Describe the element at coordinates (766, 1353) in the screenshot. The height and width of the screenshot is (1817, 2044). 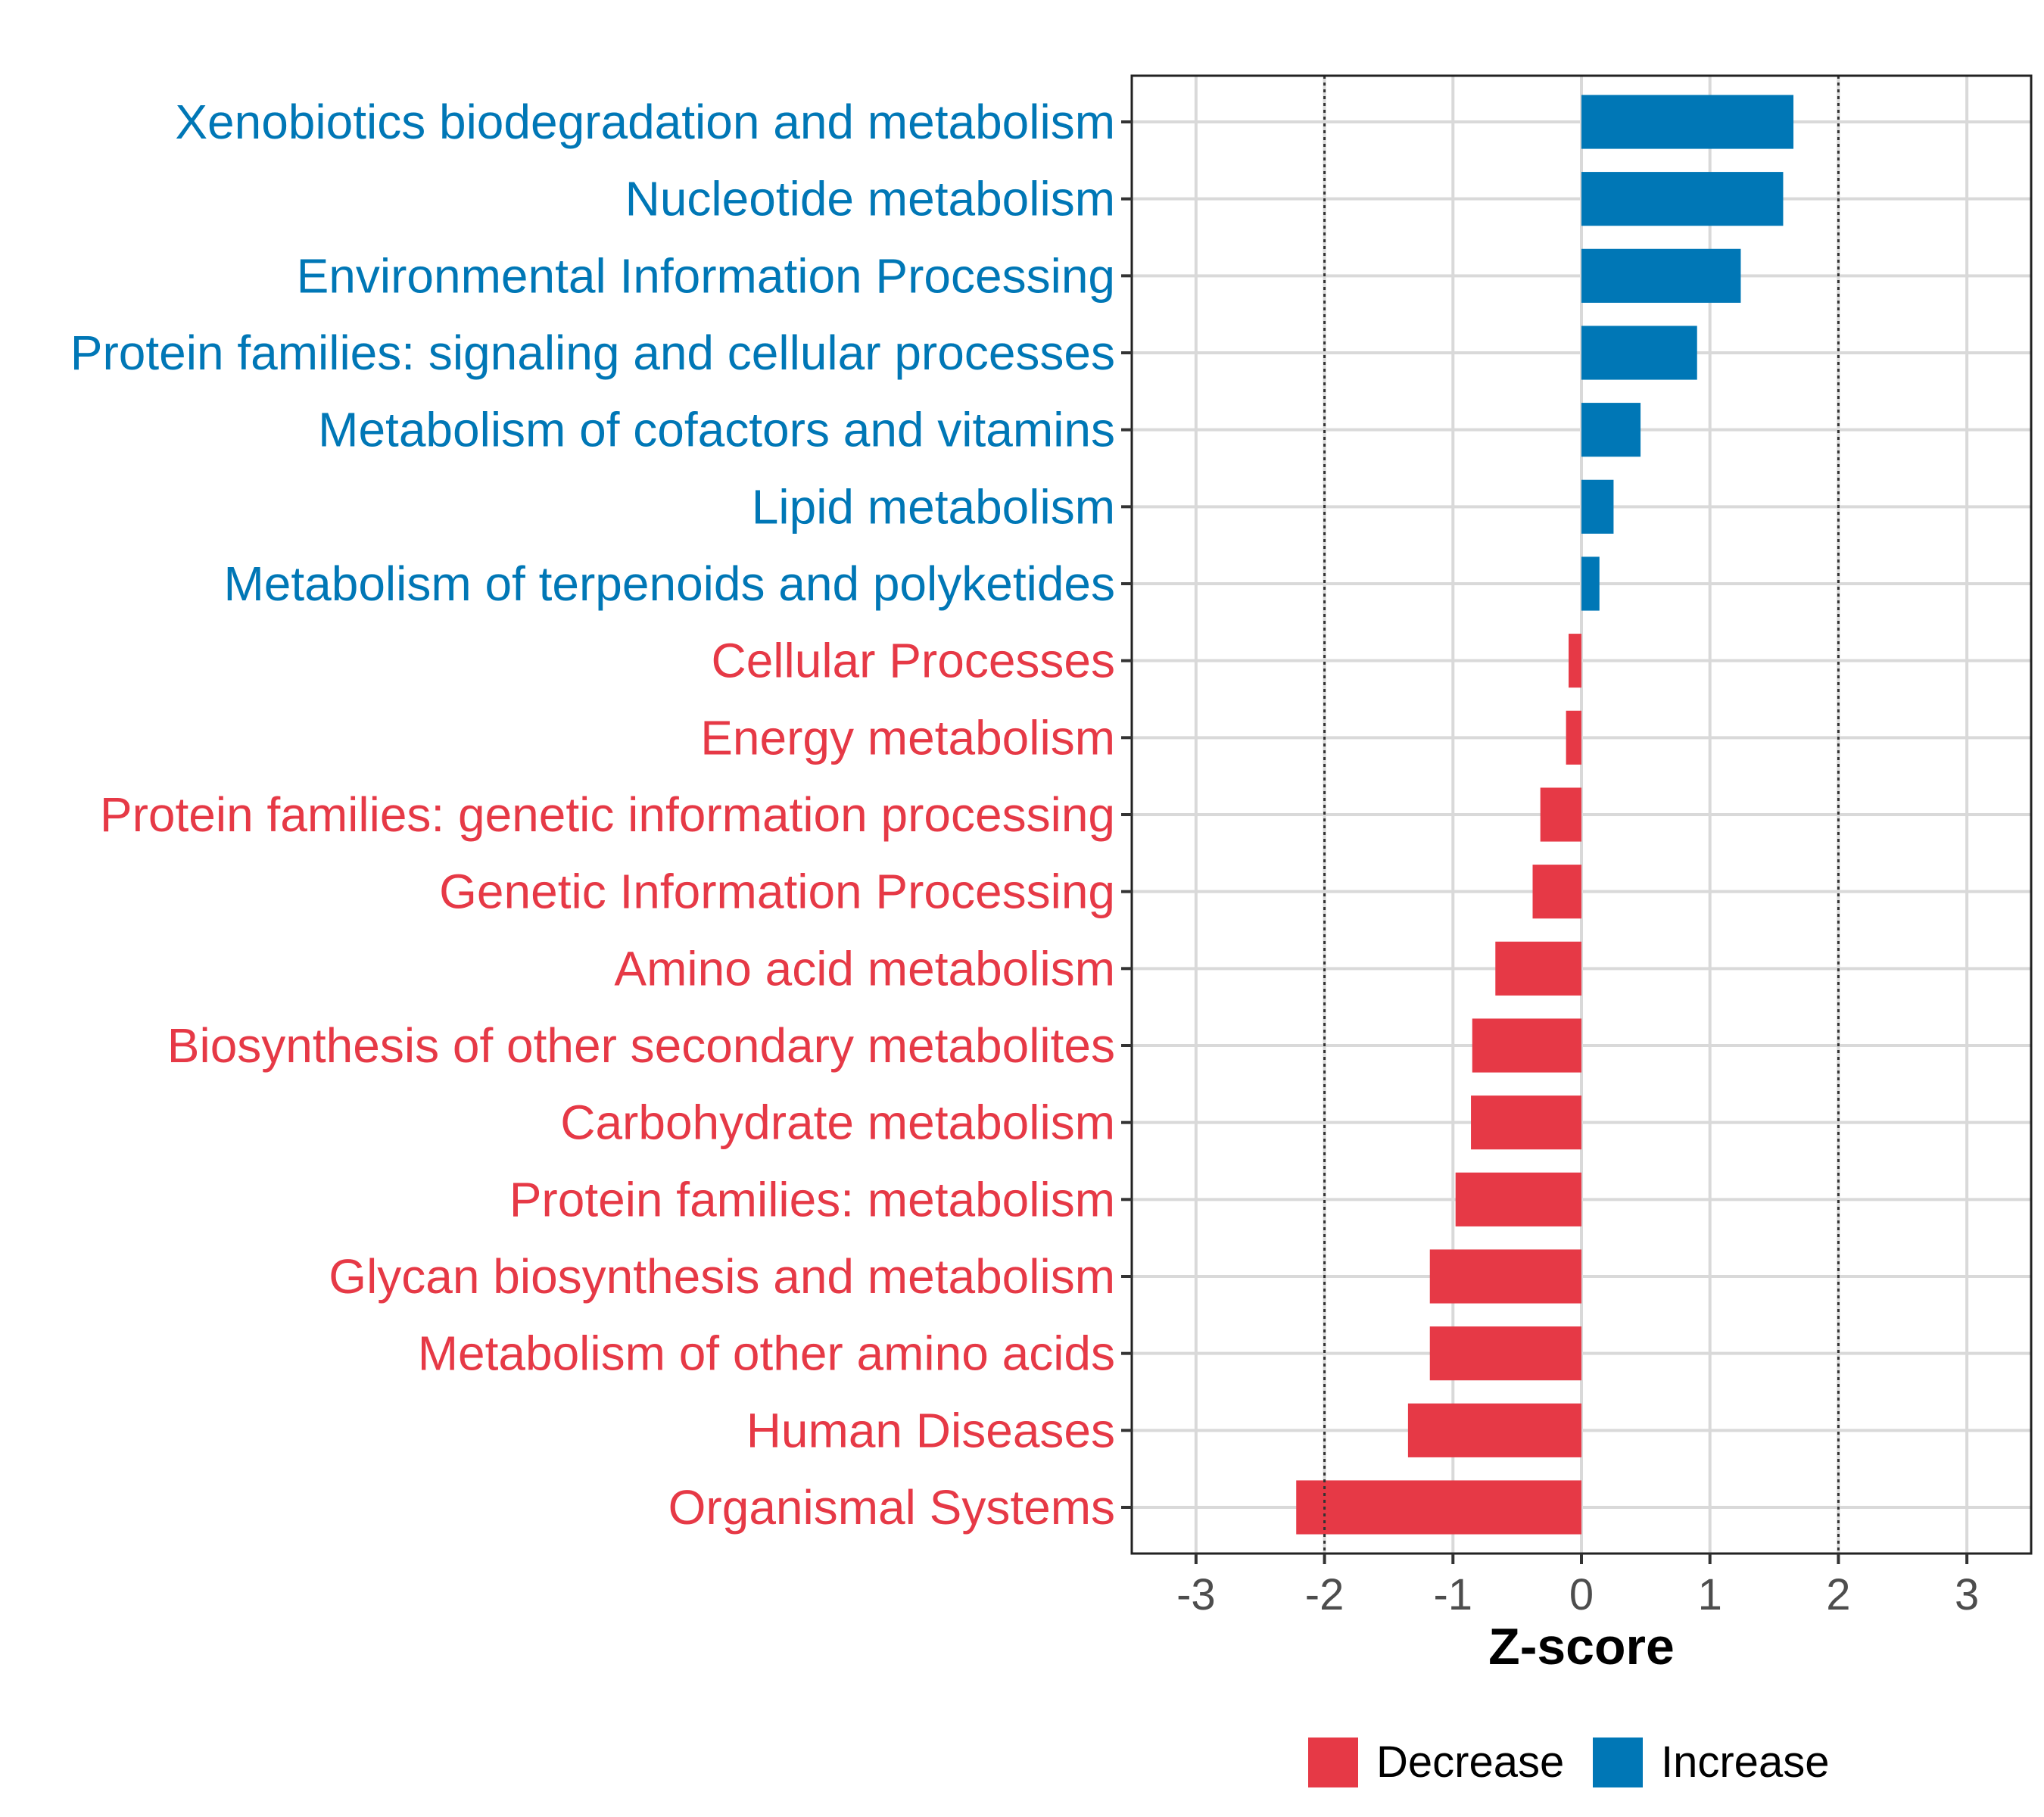
I see `category-label: Metabolism of other amino acids` at that location.